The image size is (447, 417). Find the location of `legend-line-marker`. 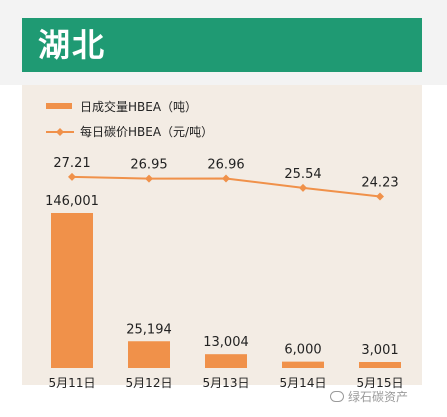

legend-line-marker is located at coordinates (60, 132).